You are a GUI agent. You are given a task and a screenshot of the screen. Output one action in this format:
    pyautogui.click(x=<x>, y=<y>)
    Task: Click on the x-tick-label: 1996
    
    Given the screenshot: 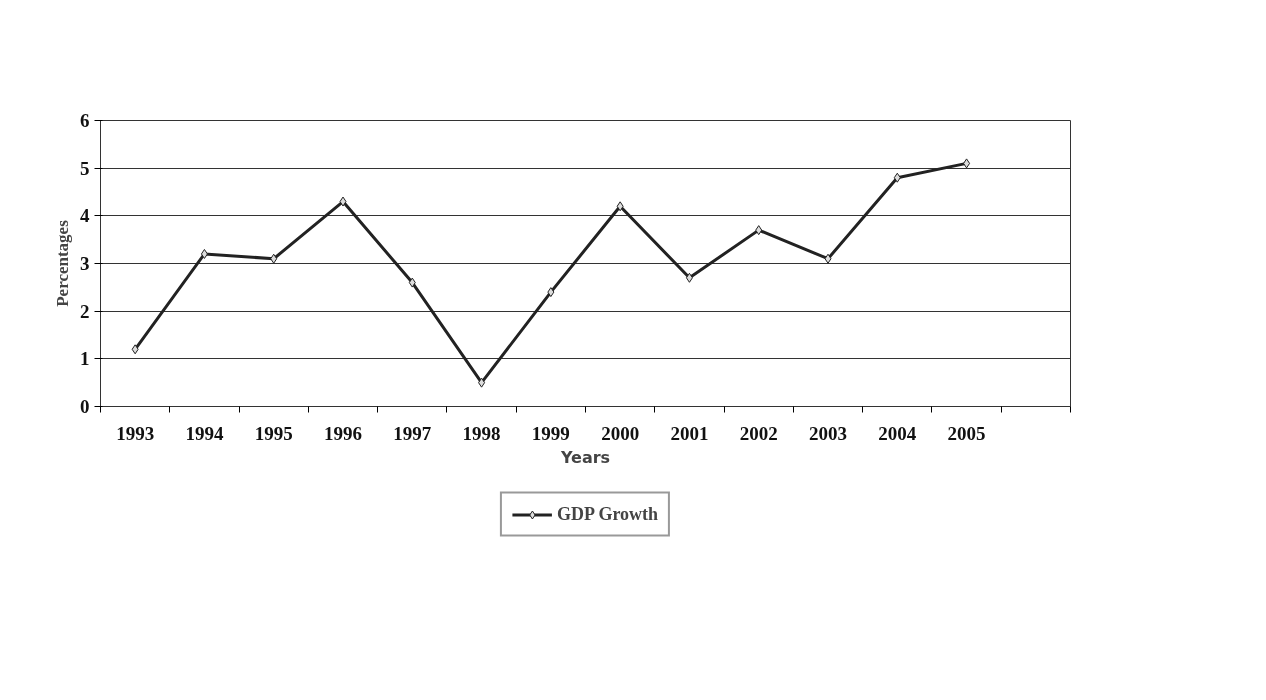 What is the action you would take?
    pyautogui.click(x=343, y=433)
    